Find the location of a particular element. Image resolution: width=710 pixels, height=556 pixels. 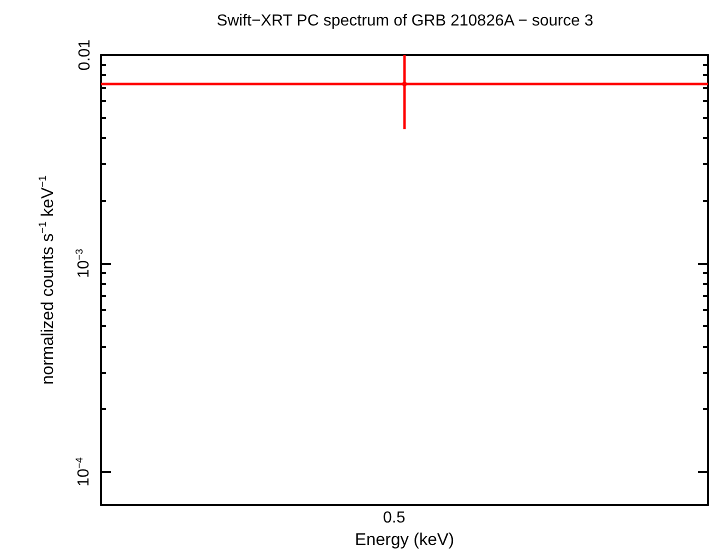

y-axis-title: normalized counts s−1 keV−1 is located at coordinates (47, 280).